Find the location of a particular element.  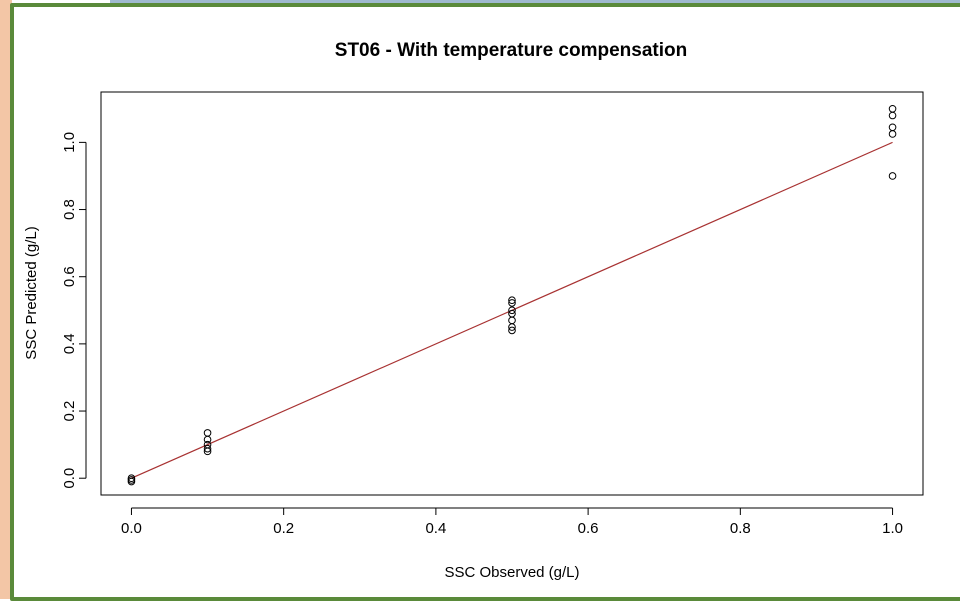

x-tick-label: 0.6 is located at coordinates (588, 528).